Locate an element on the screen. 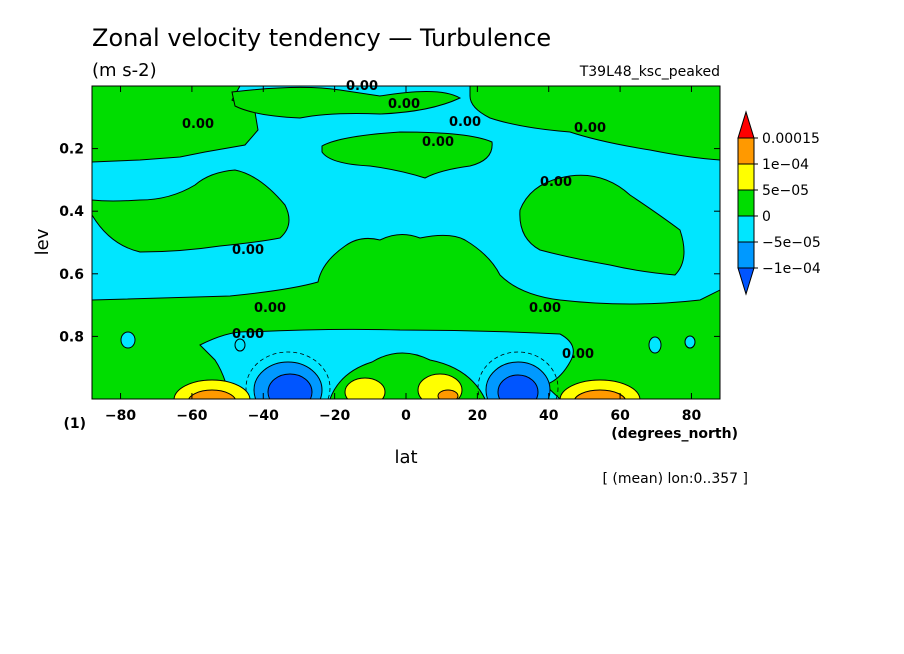 This screenshot has width=904, height=654. colorbar-label: 5e−05 is located at coordinates (785, 191).